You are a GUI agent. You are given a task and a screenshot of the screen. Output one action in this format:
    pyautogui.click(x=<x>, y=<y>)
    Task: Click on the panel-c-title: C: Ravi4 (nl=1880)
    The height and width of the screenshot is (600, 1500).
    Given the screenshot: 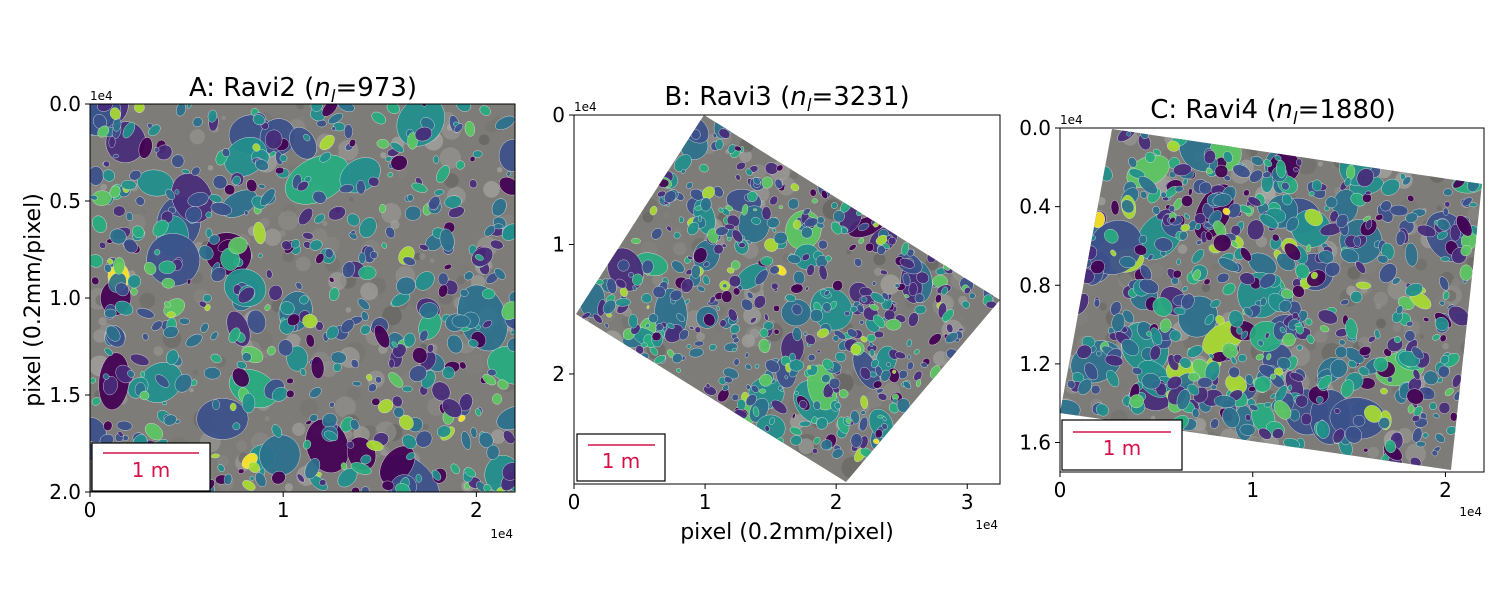 What is the action you would take?
    pyautogui.click(x=1273, y=112)
    